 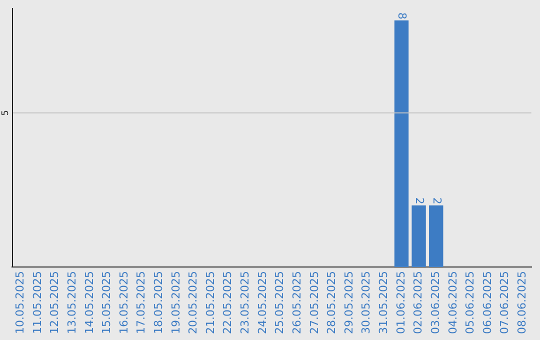 I want to click on x-tick-label: 24.05.2025, so click(x=262, y=302).